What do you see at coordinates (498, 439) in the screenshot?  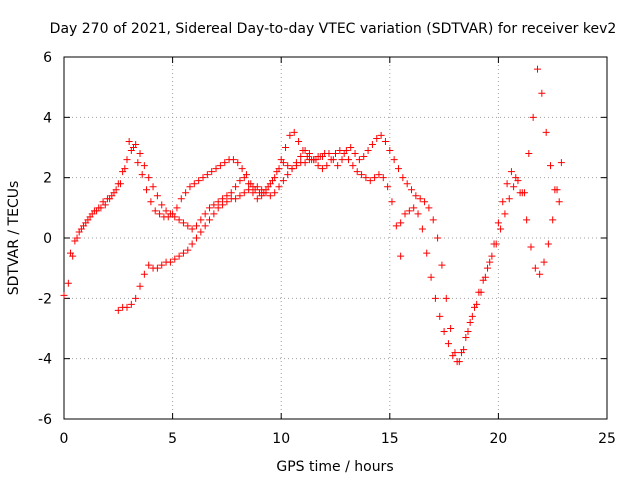 I see `x-tick-label: 20` at bounding box center [498, 439].